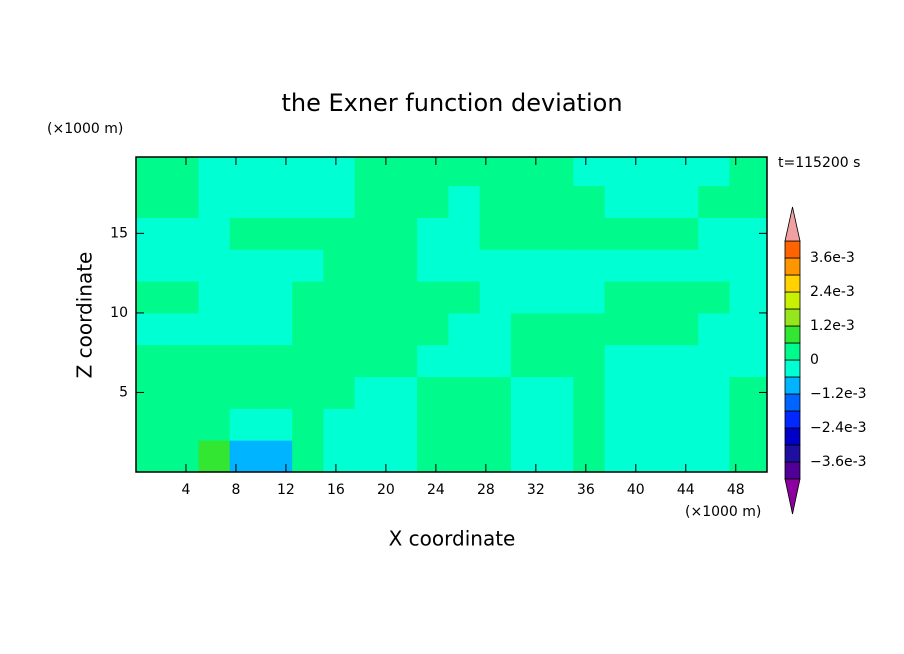  What do you see at coordinates (486, 490) in the screenshot?
I see `x-tick-label: 28` at bounding box center [486, 490].